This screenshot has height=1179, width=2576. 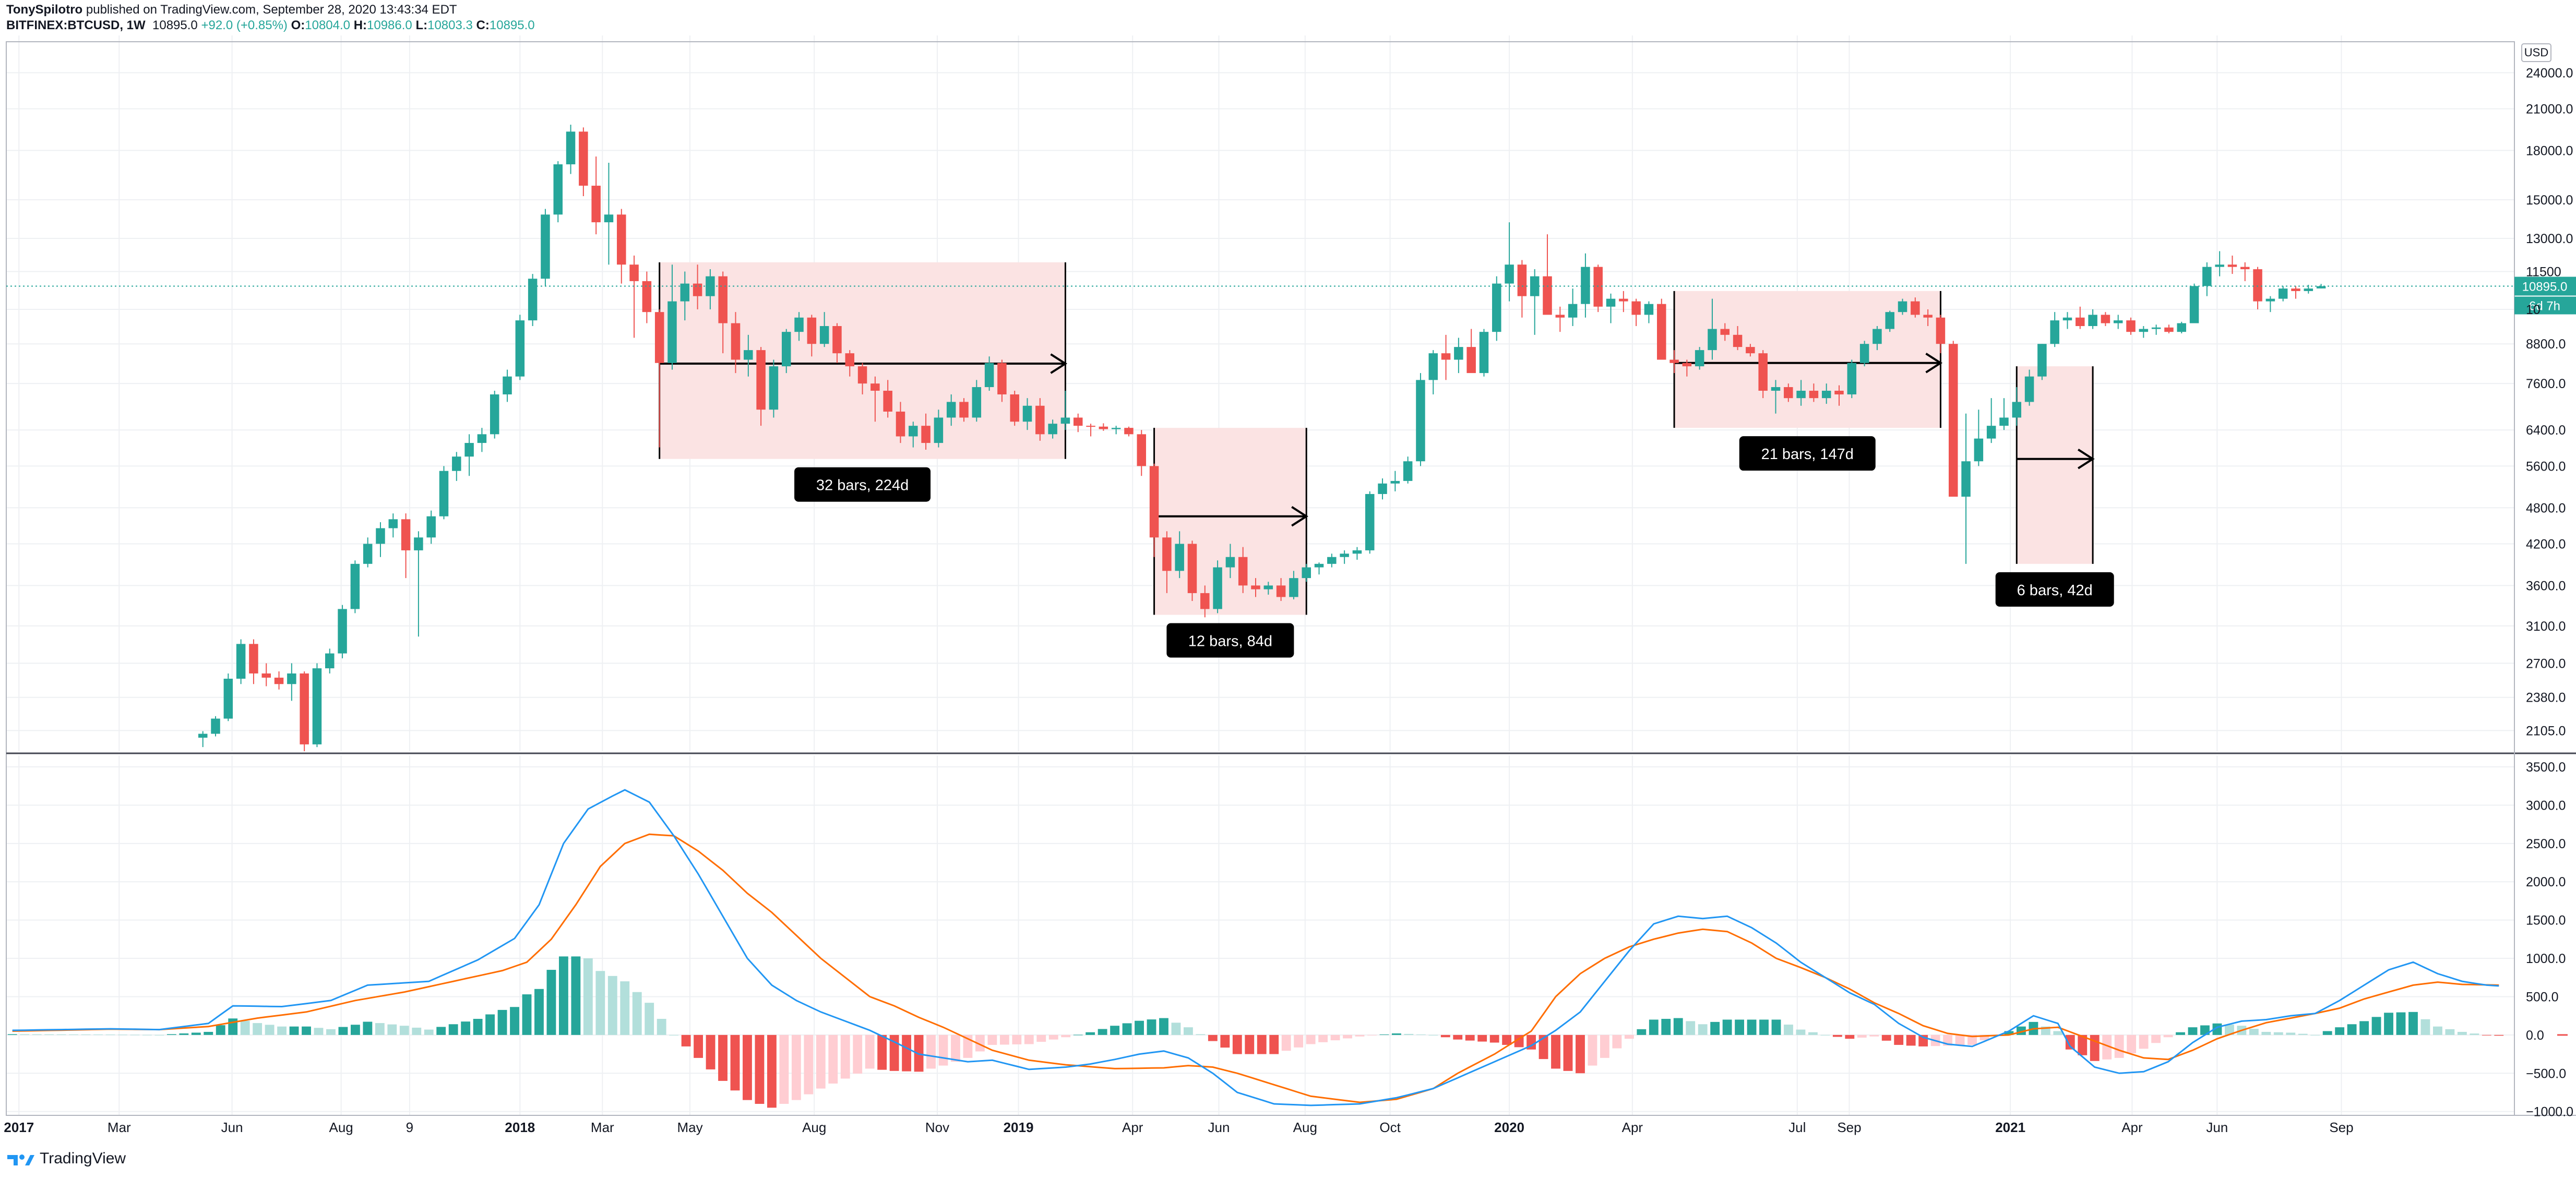 I want to click on time-tick-label: Aug, so click(x=814, y=1128).